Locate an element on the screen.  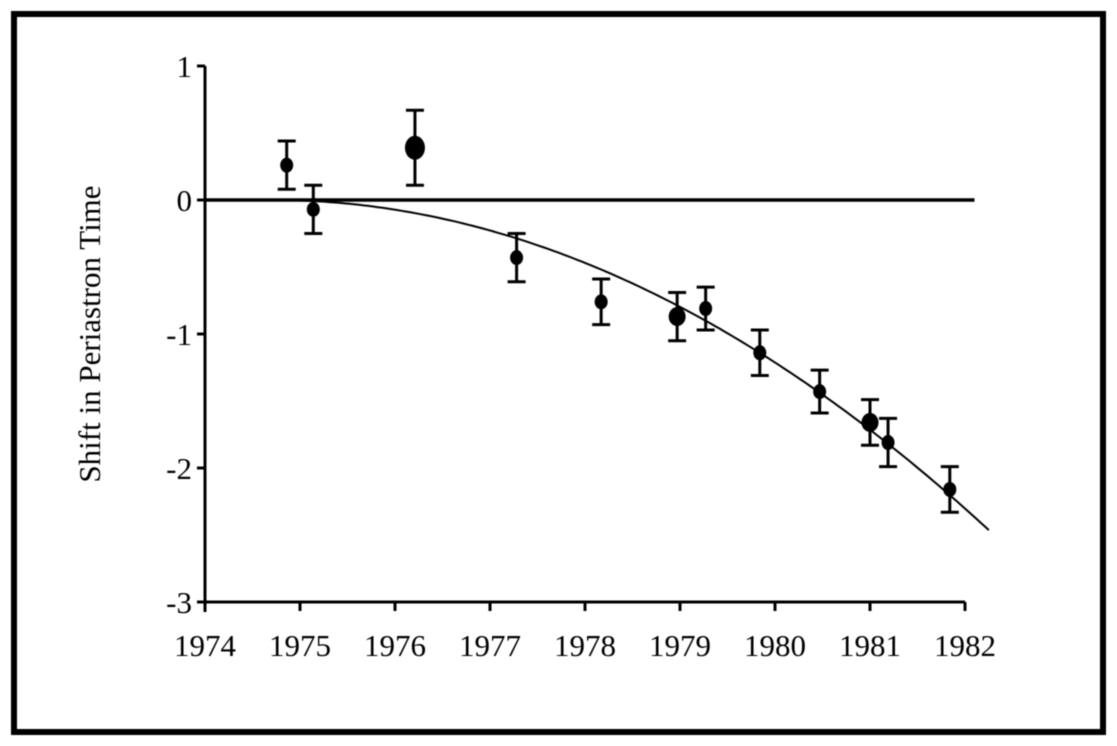
x-tick-label: 1980 is located at coordinates (775, 645).